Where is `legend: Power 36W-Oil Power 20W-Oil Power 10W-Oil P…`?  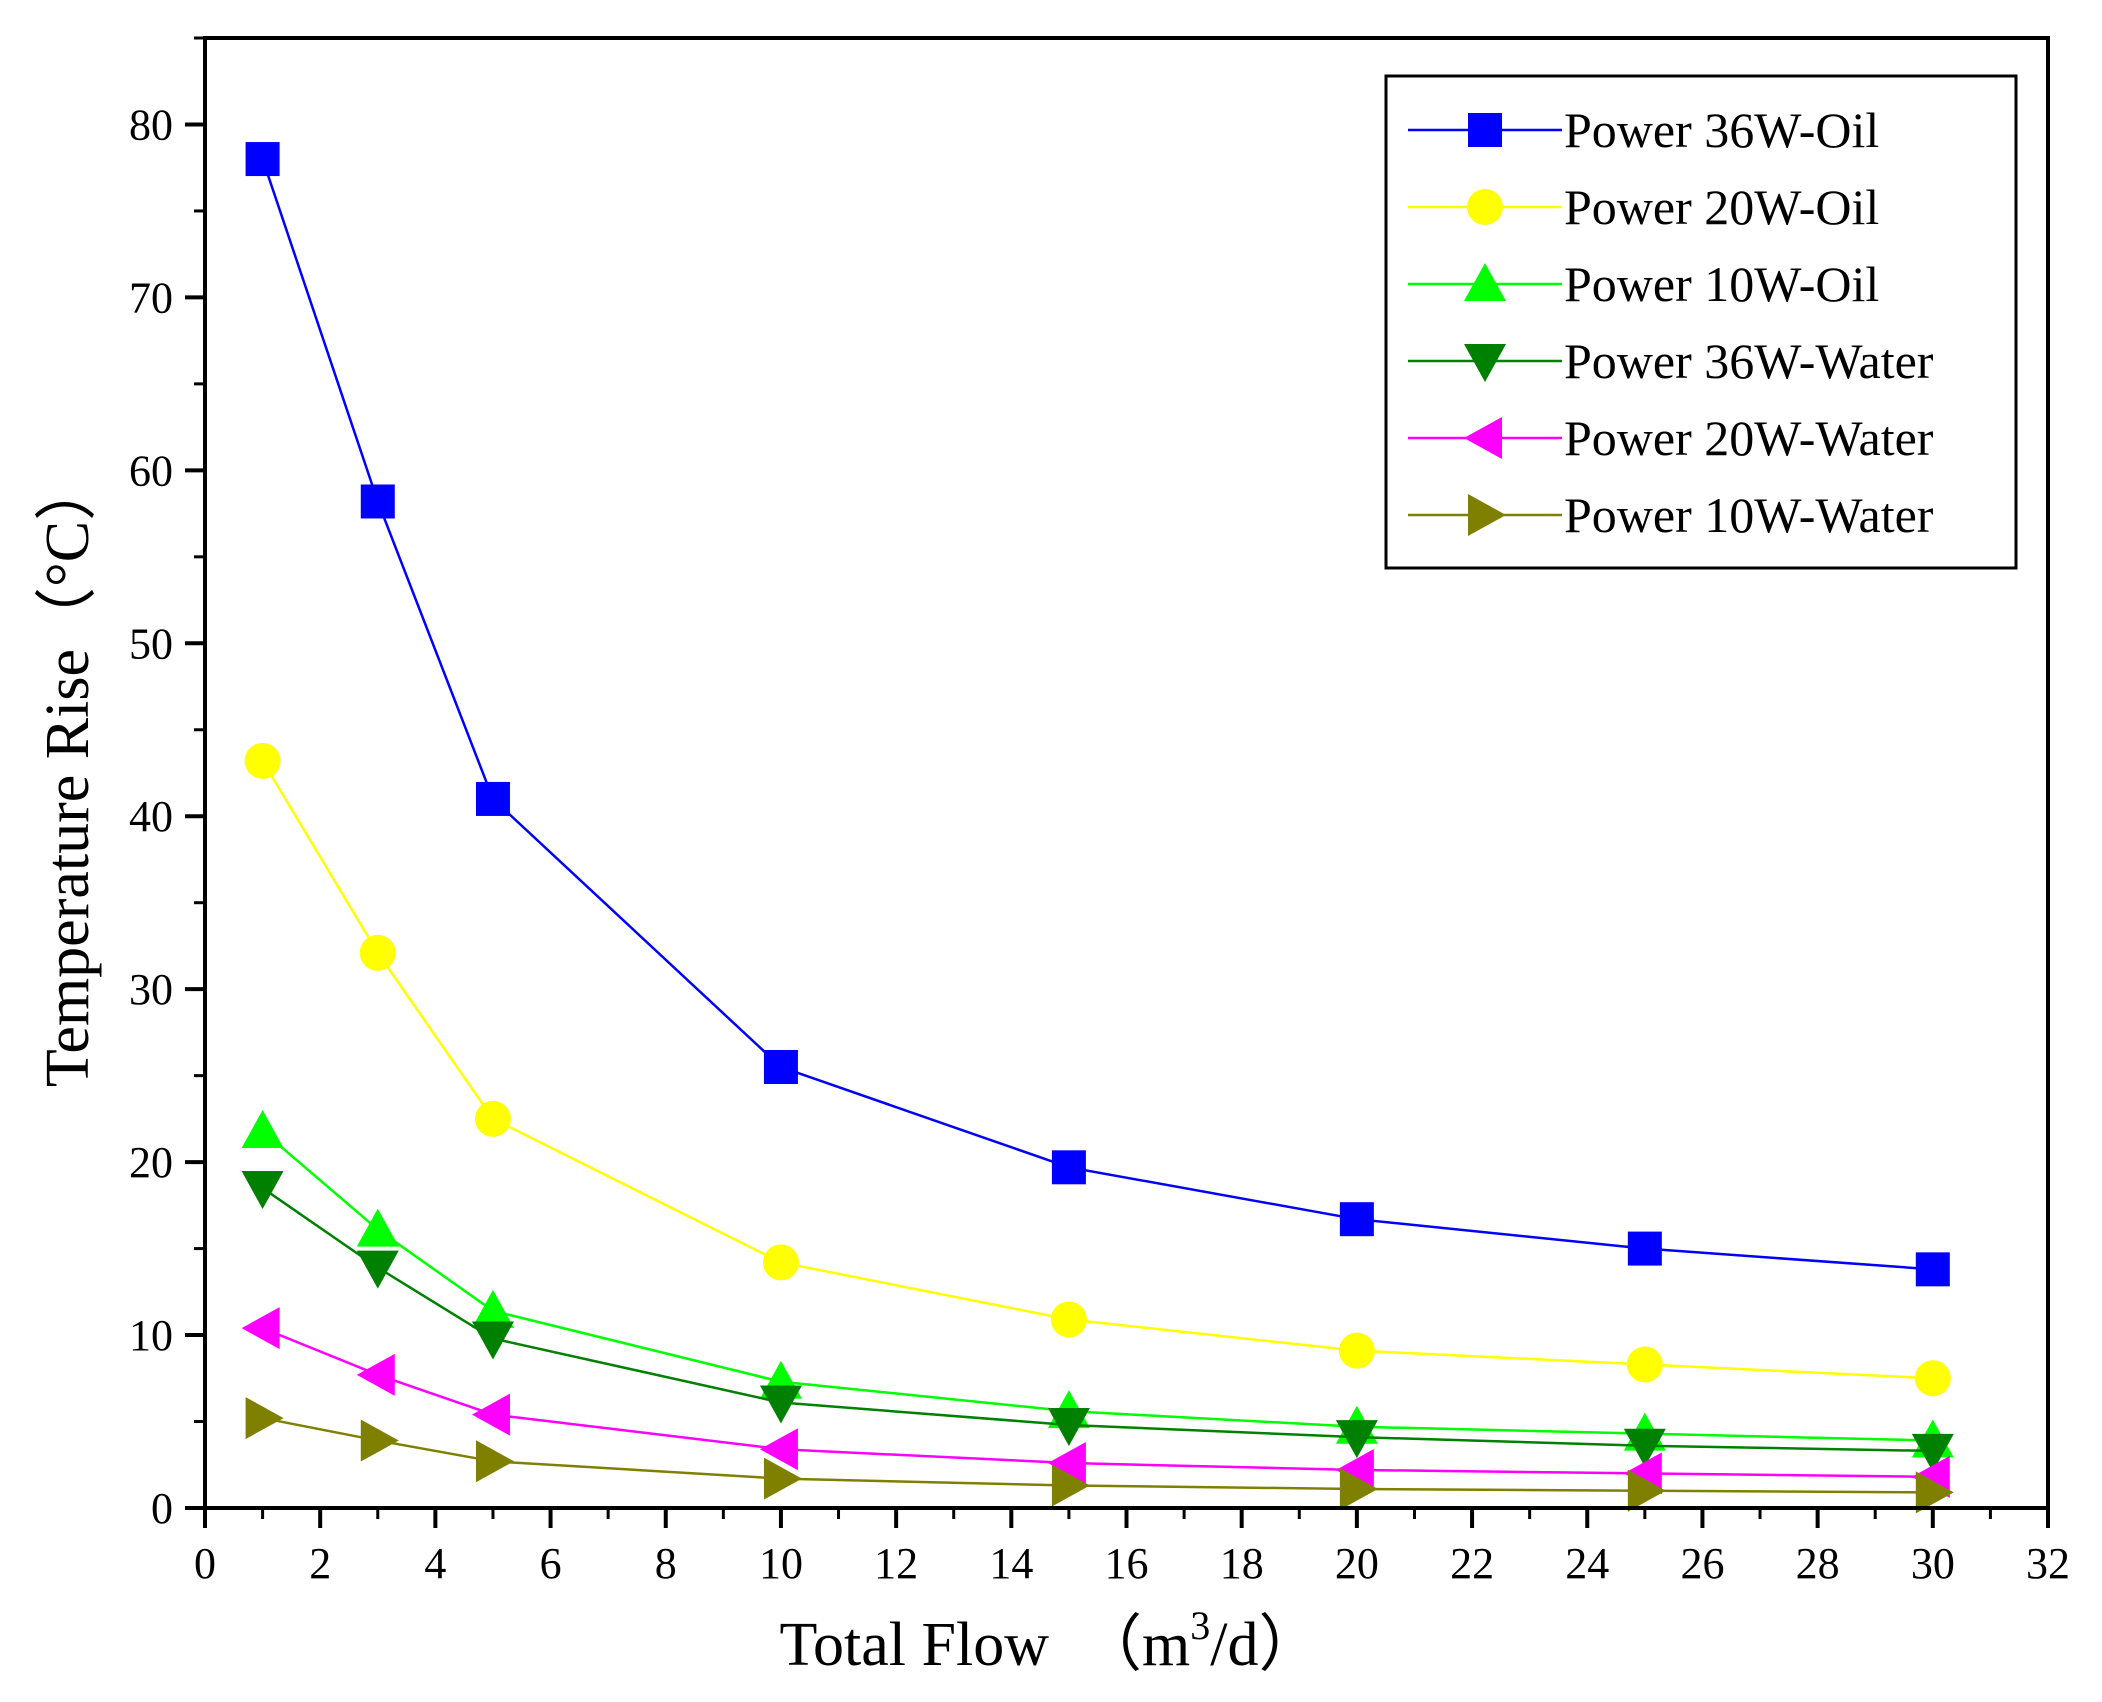
legend: Power 36W-Oil Power 20W-Oil Power 10W-Oil P… is located at coordinates (1701, 322).